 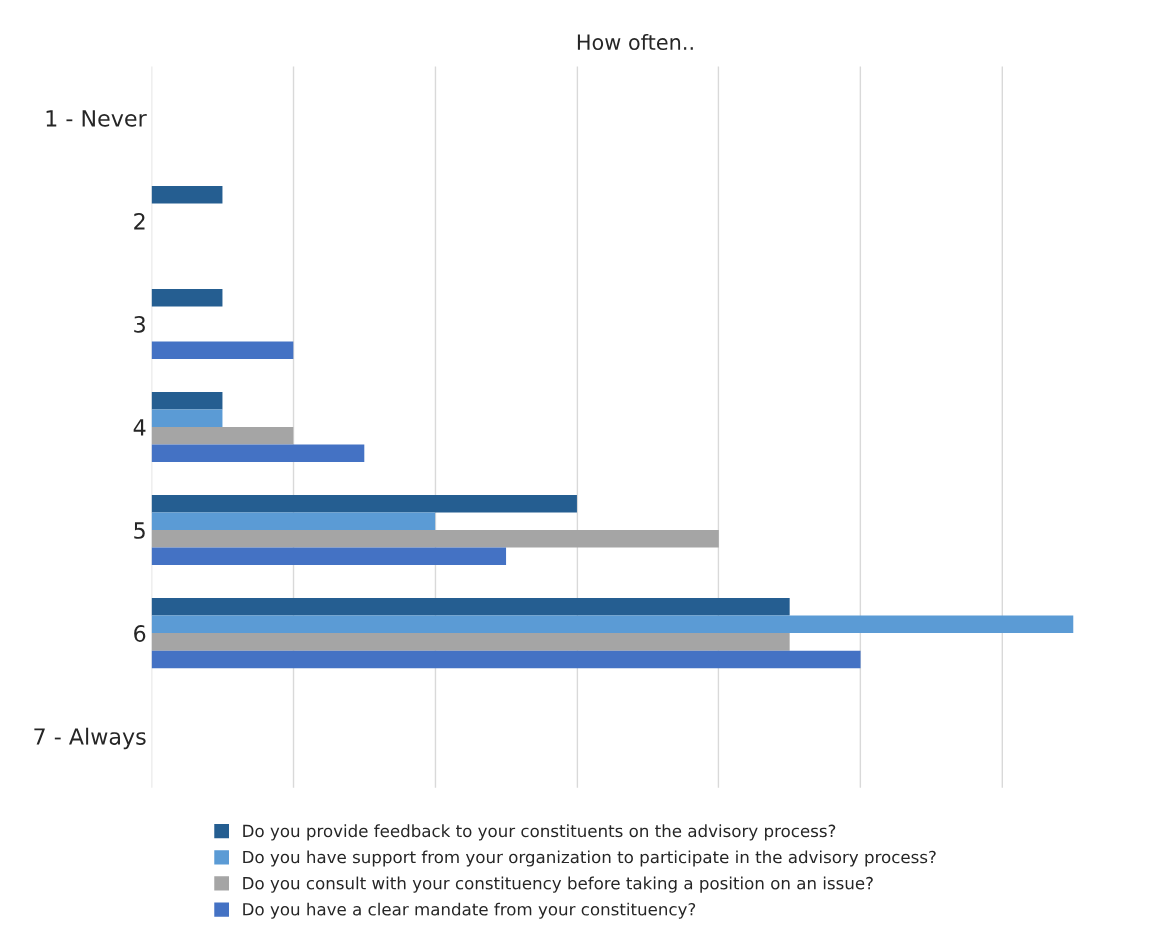 What do you see at coordinates (139, 530) in the screenshot?
I see `y-tick-label: 5` at bounding box center [139, 530].